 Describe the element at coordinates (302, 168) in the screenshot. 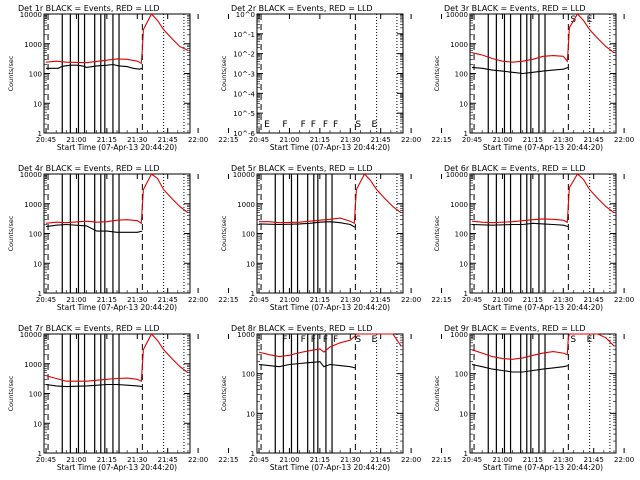

I see `panel-title: Det 5r BLACK = Events, RED = LLD` at that location.